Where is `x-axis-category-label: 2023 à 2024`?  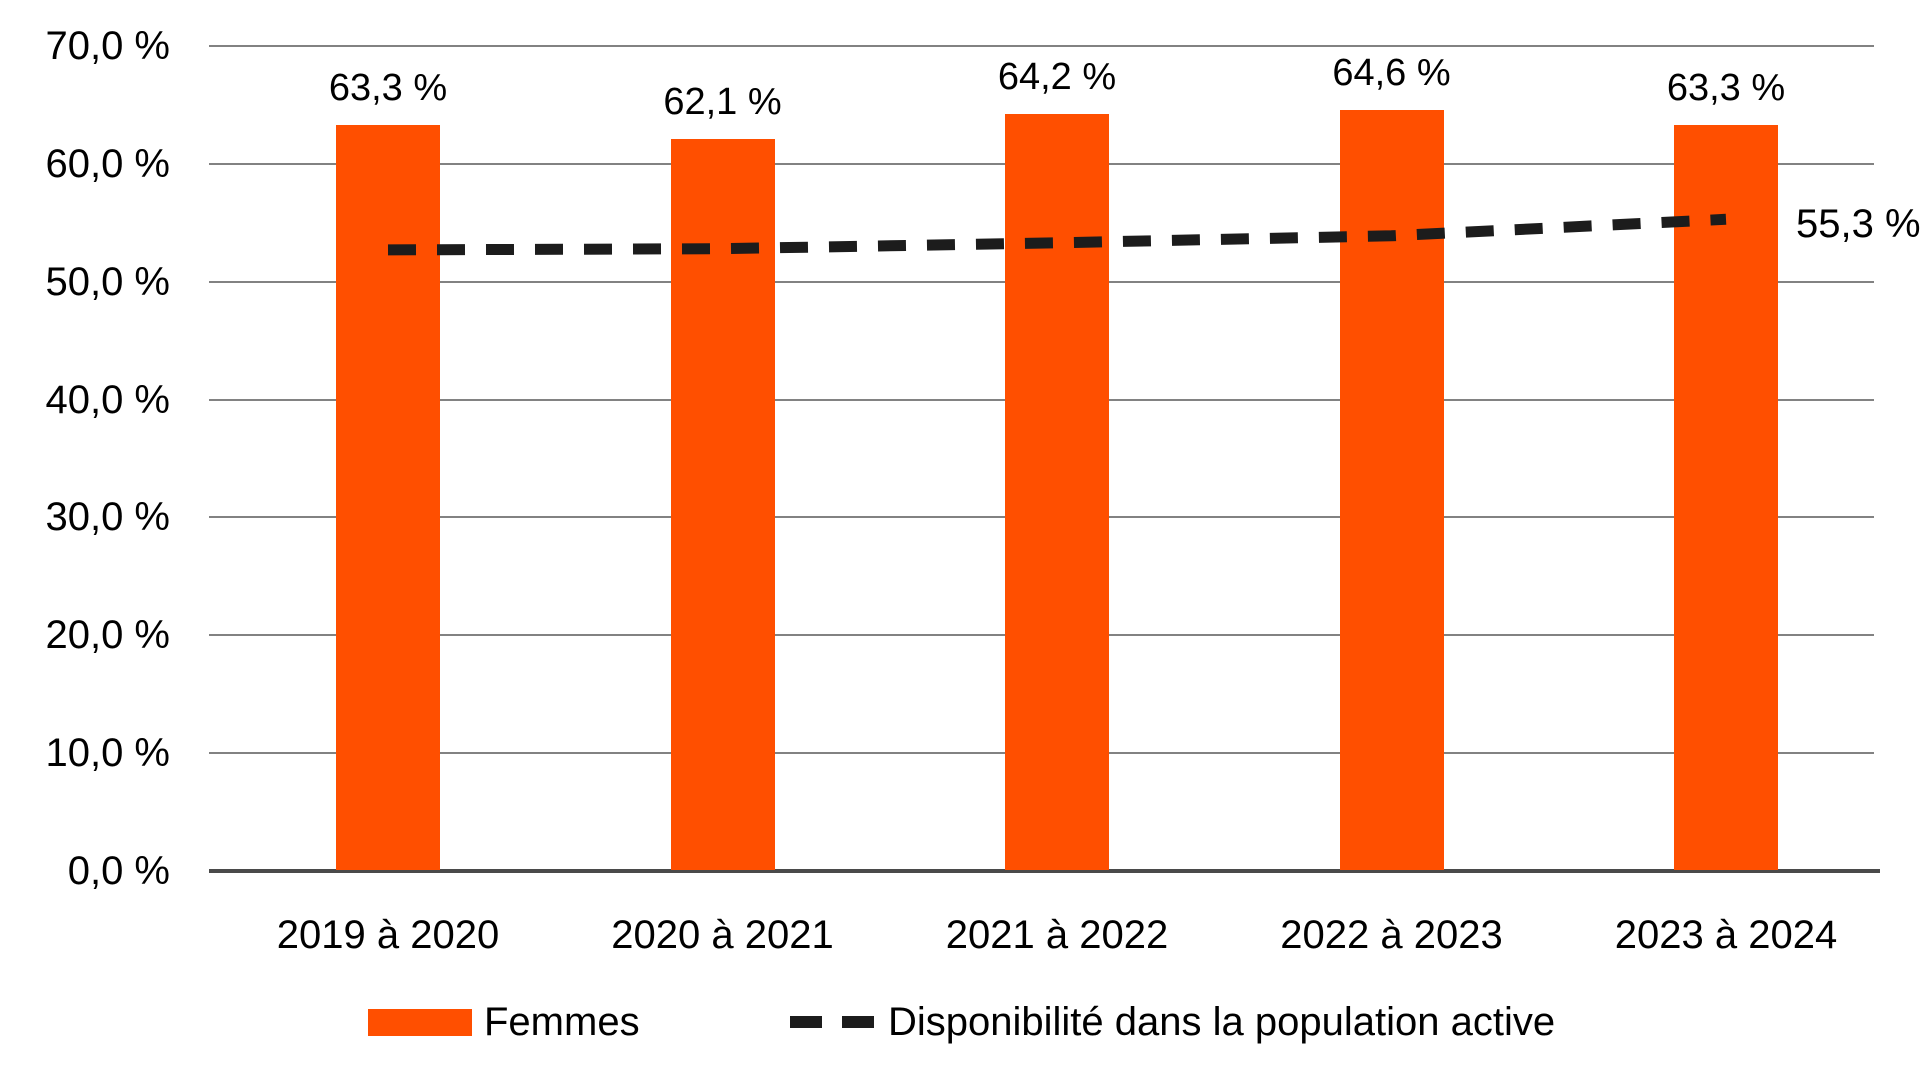
x-axis-category-label: 2023 à 2024 is located at coordinates (1726, 935).